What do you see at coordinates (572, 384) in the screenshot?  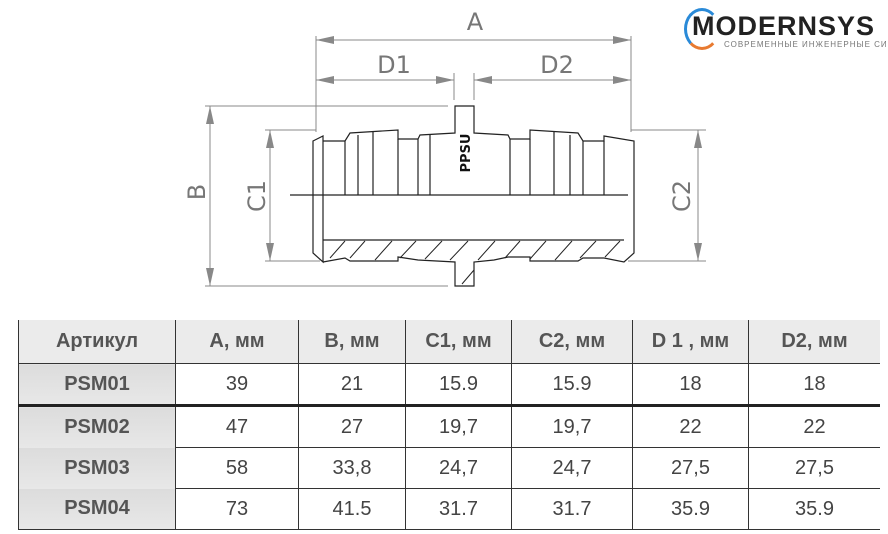 I see `cell-c2: 15.9` at bounding box center [572, 384].